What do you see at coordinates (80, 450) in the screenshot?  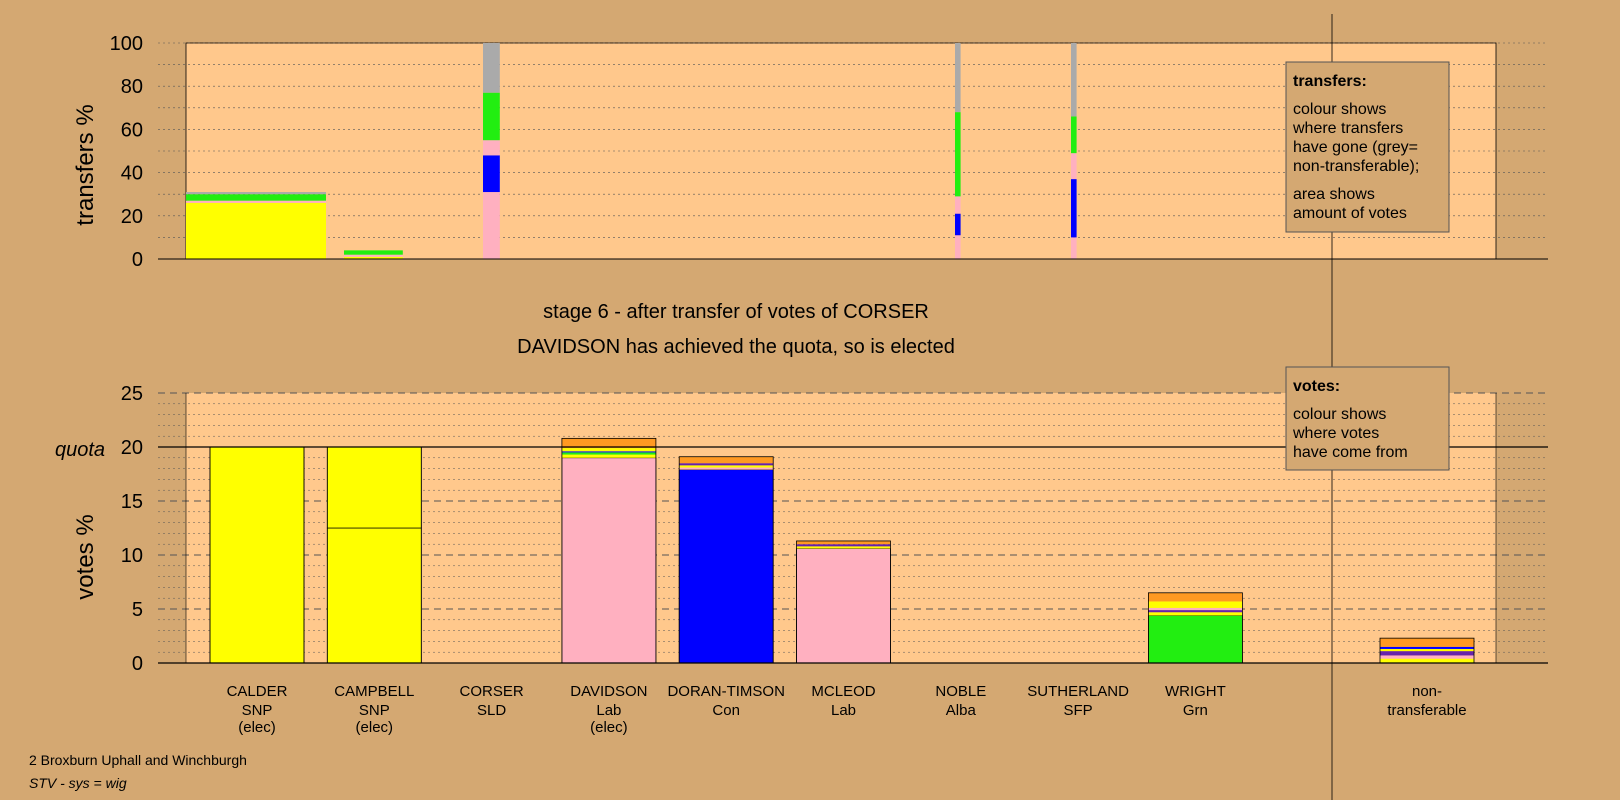 I see `quota-label: quota` at bounding box center [80, 450].